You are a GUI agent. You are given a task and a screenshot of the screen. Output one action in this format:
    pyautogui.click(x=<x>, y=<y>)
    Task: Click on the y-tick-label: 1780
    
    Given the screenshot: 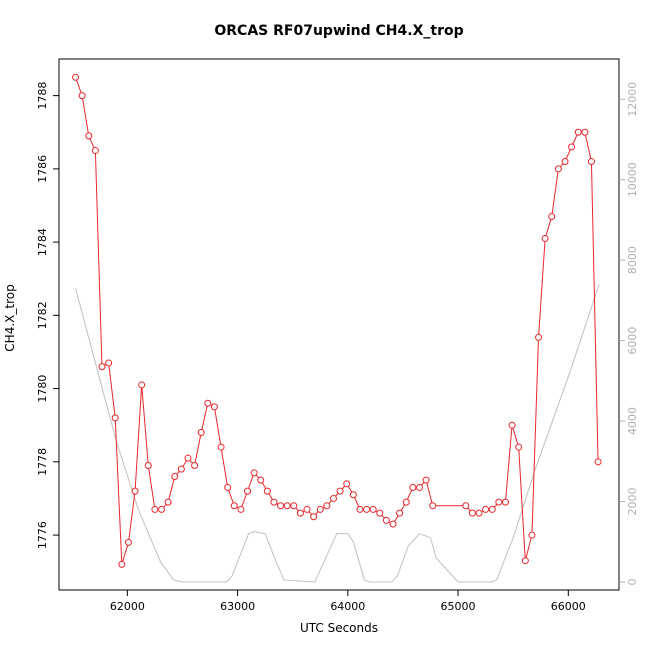 What is the action you would take?
    pyautogui.click(x=42, y=389)
    